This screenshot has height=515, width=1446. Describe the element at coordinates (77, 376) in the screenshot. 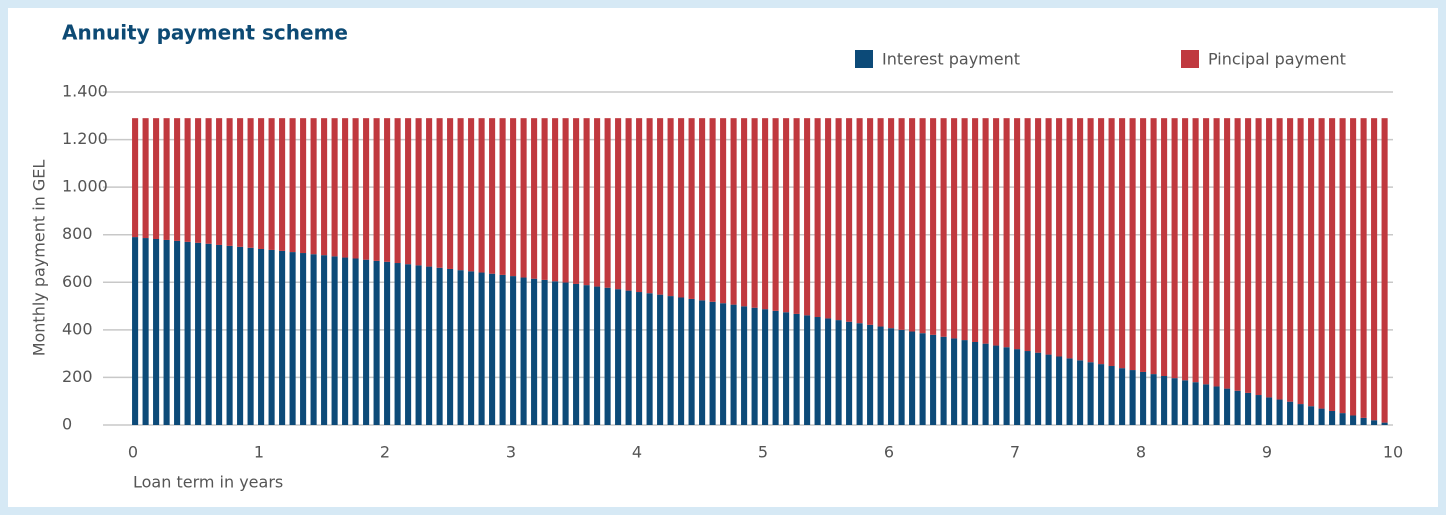

I see `y-tick-label: 200` at that location.